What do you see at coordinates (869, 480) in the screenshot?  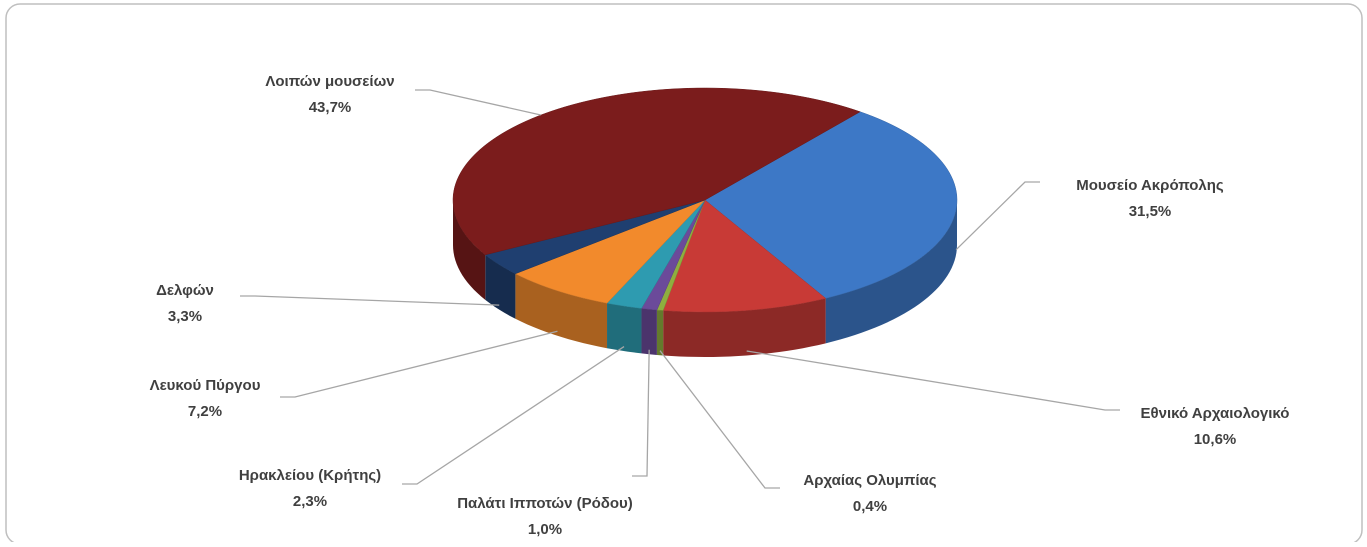 I see `slice-label: Αρχαίας Ολυμπίας` at bounding box center [869, 480].